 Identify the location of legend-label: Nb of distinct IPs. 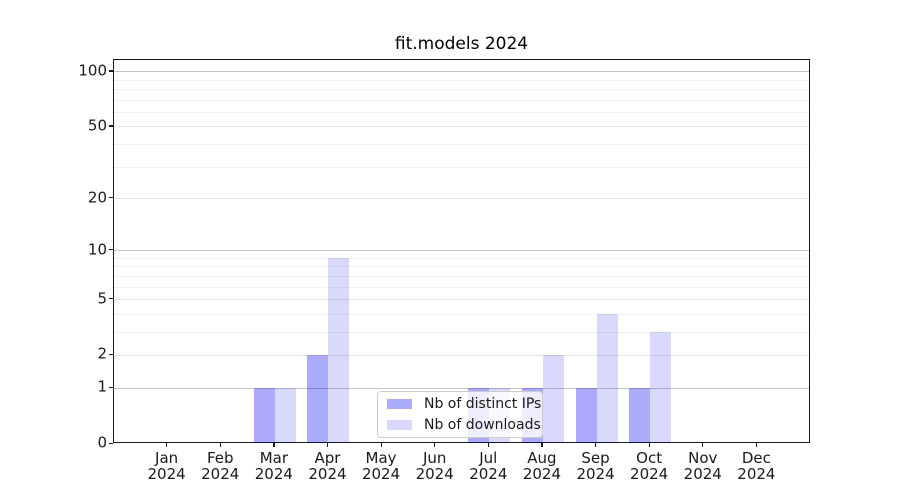
(483, 404).